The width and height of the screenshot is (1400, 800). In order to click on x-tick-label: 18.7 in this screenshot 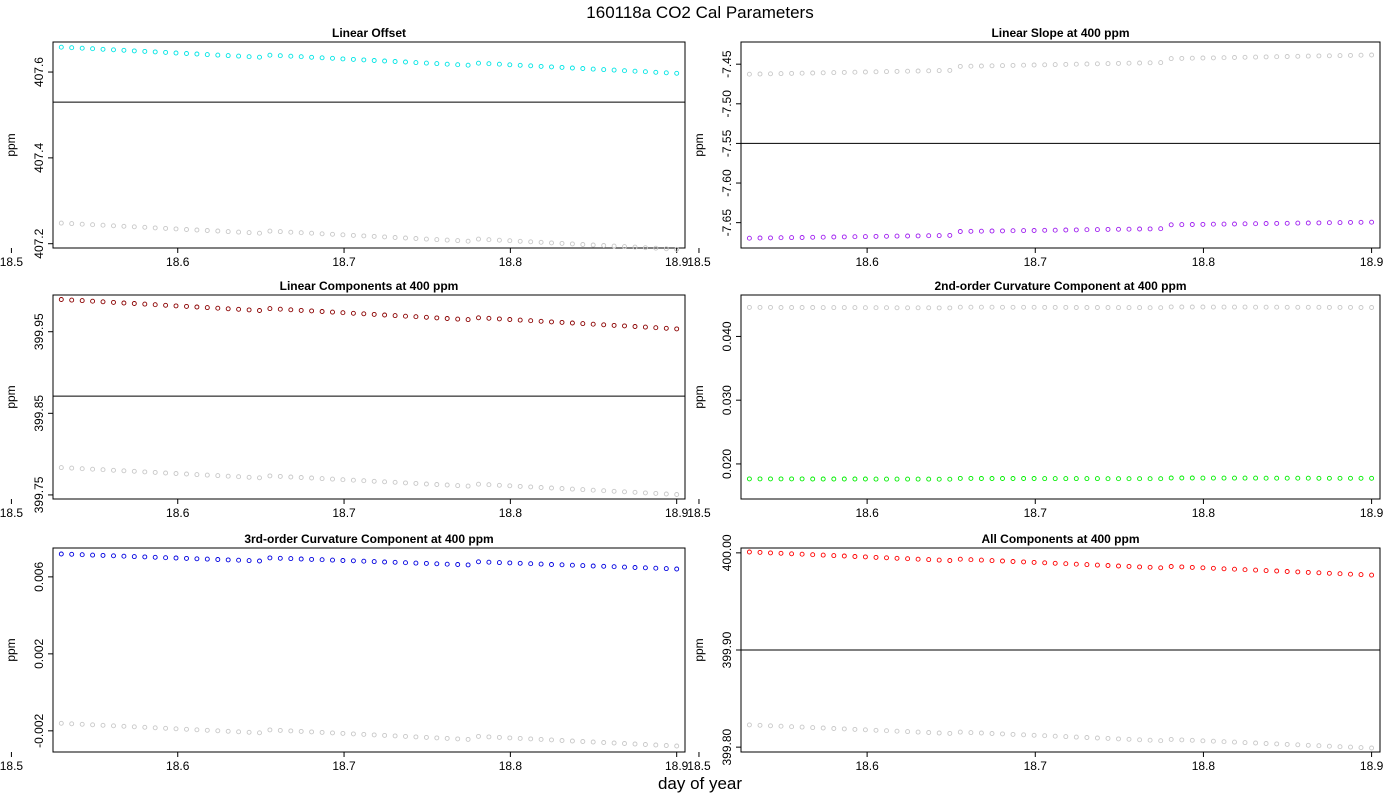, I will do `click(1036, 262)`.